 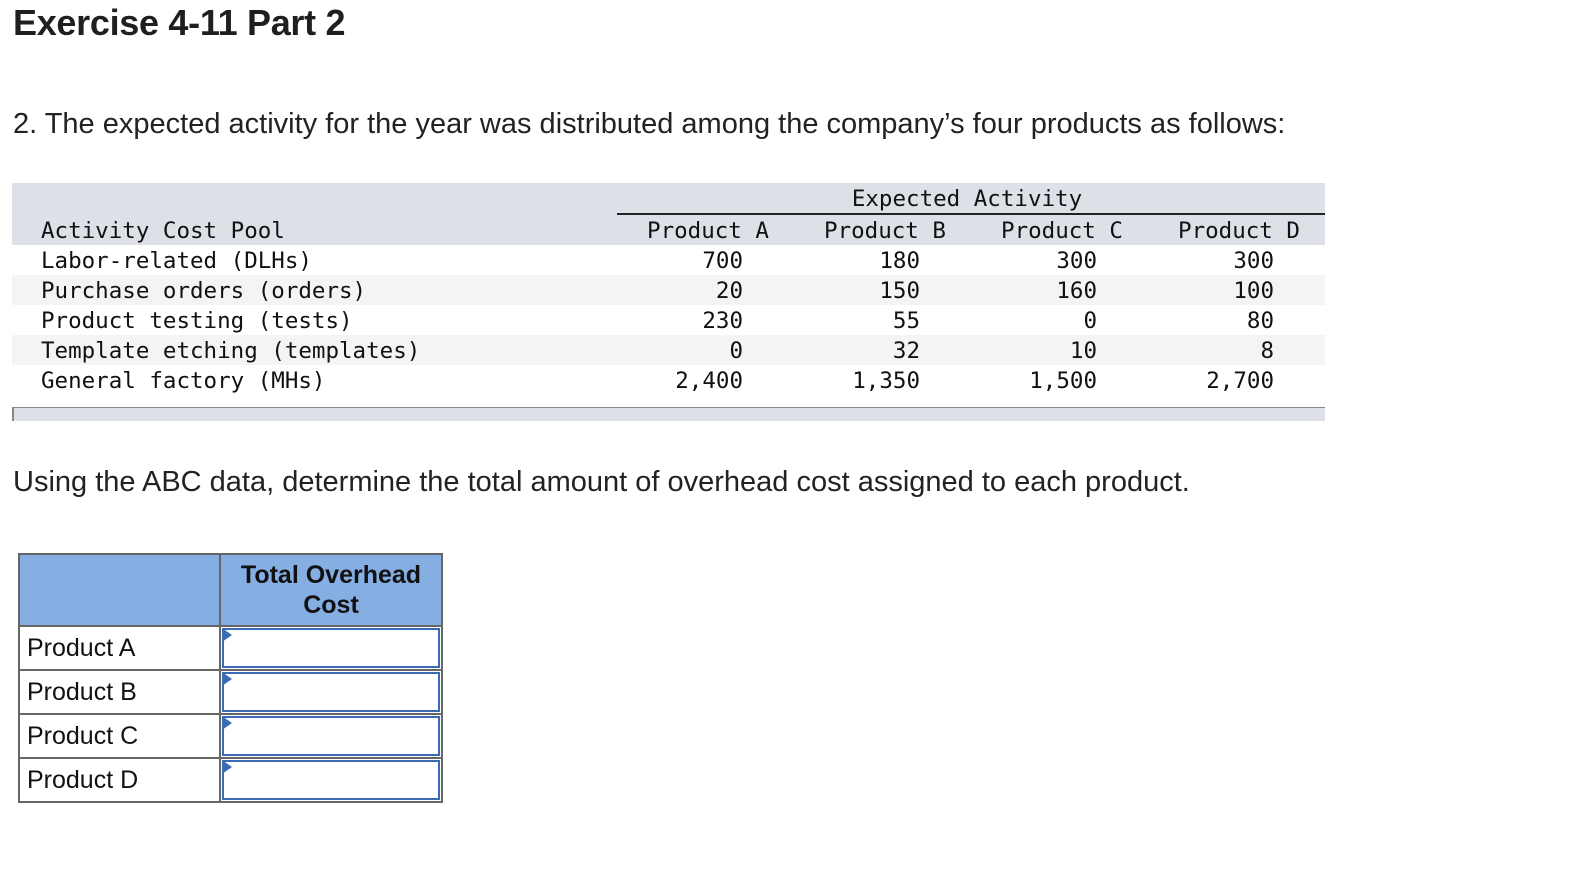 I want to click on answer-row-label: Product B, so click(x=119, y=692).